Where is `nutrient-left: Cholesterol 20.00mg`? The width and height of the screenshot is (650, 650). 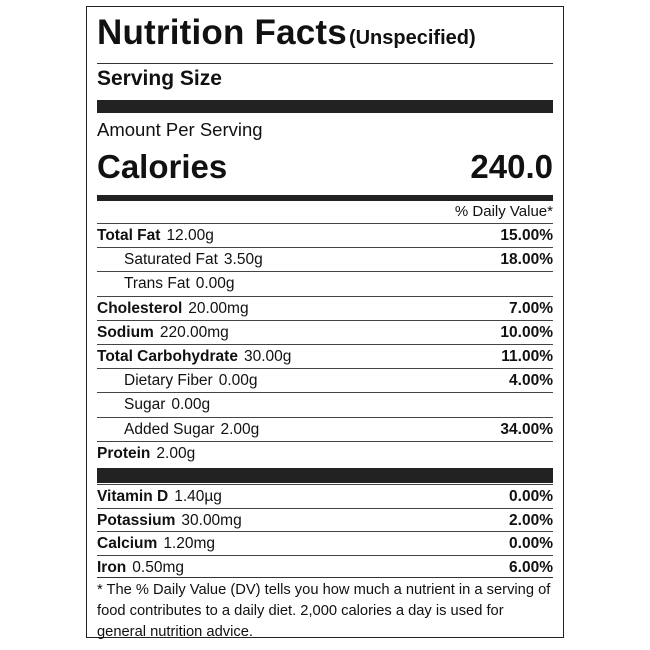
nutrient-left: Cholesterol 20.00mg is located at coordinates (173, 309).